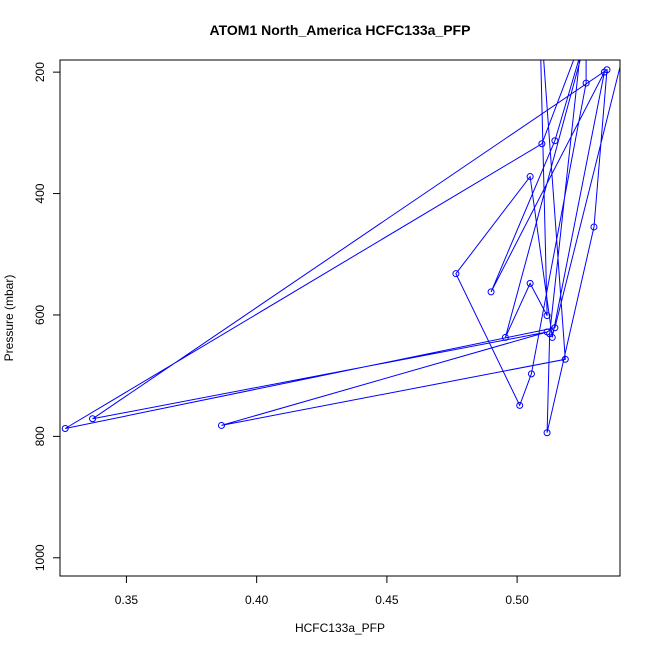 The width and height of the screenshot is (650, 650). Describe the element at coordinates (40, 436) in the screenshot. I see `y-tick-label: 800` at that location.